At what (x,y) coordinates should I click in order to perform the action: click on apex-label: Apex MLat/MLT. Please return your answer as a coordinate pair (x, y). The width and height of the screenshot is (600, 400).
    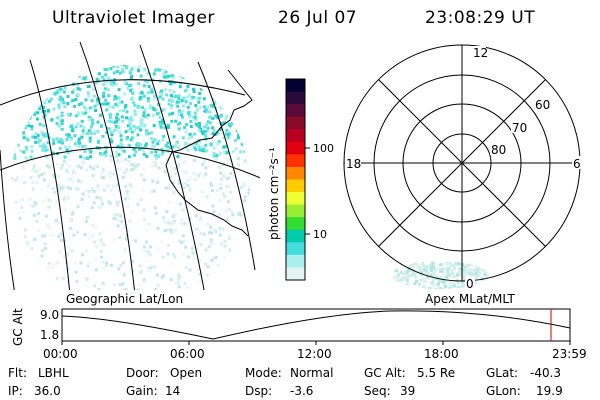
    Looking at the image, I should click on (470, 299).